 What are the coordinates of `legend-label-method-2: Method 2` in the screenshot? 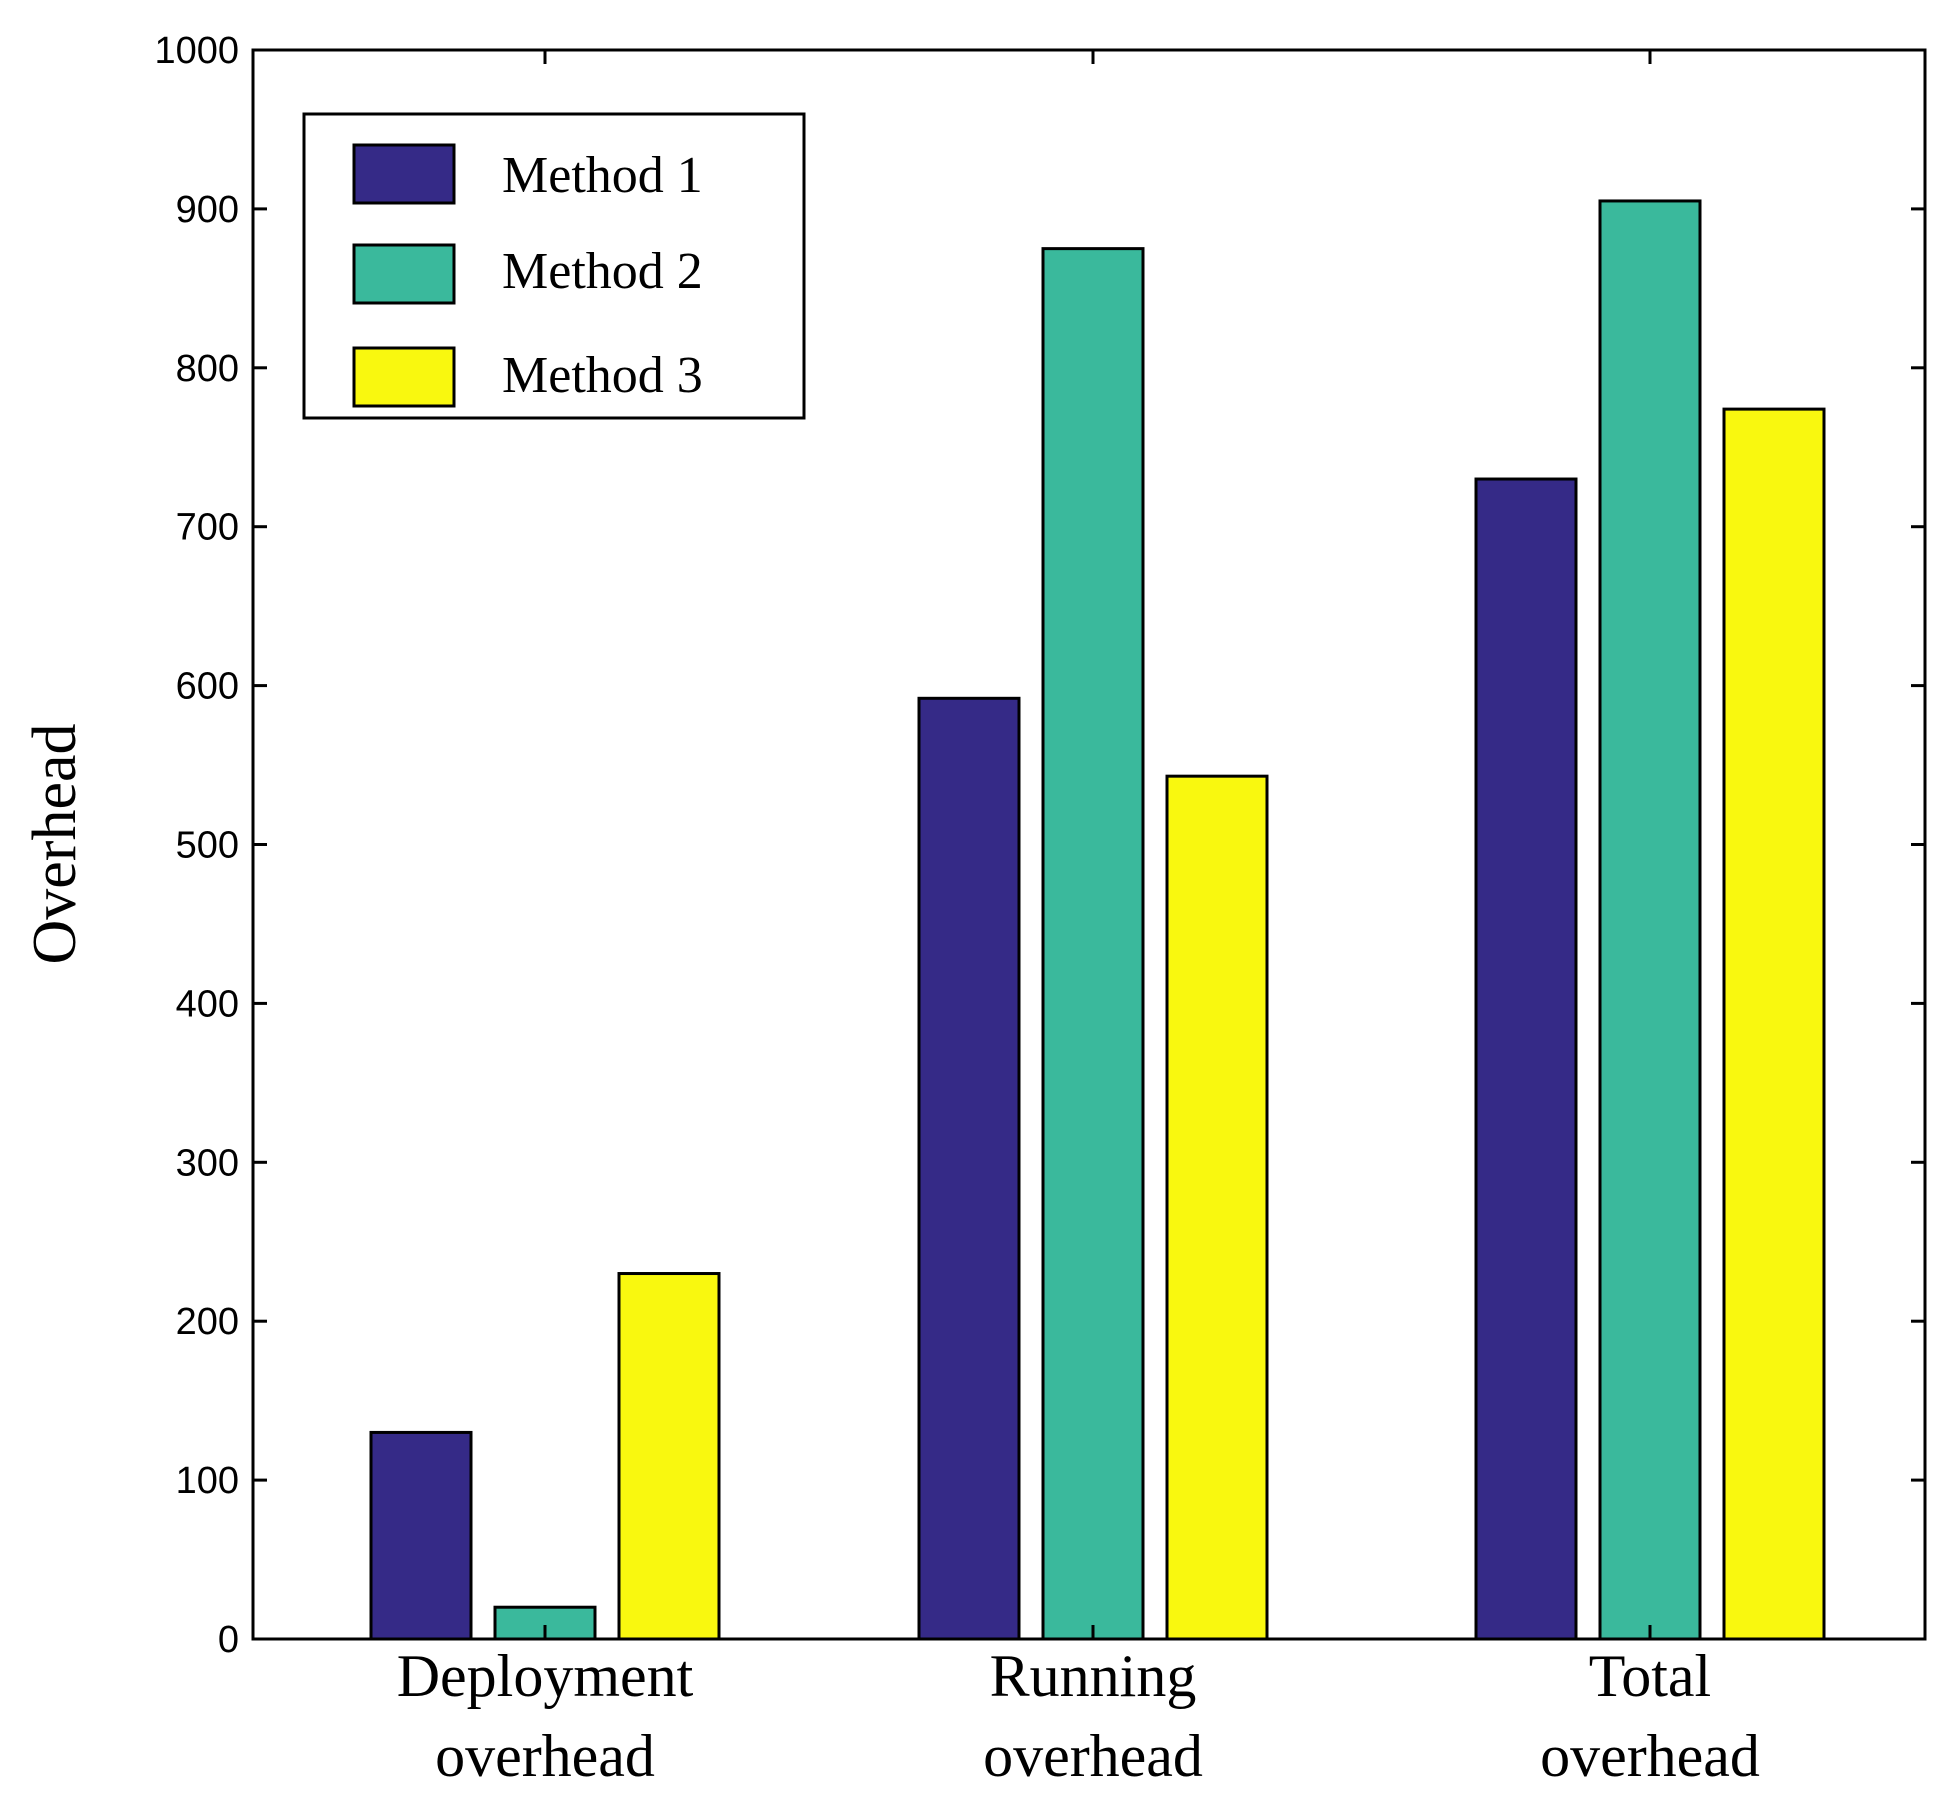 It's located at (602, 271).